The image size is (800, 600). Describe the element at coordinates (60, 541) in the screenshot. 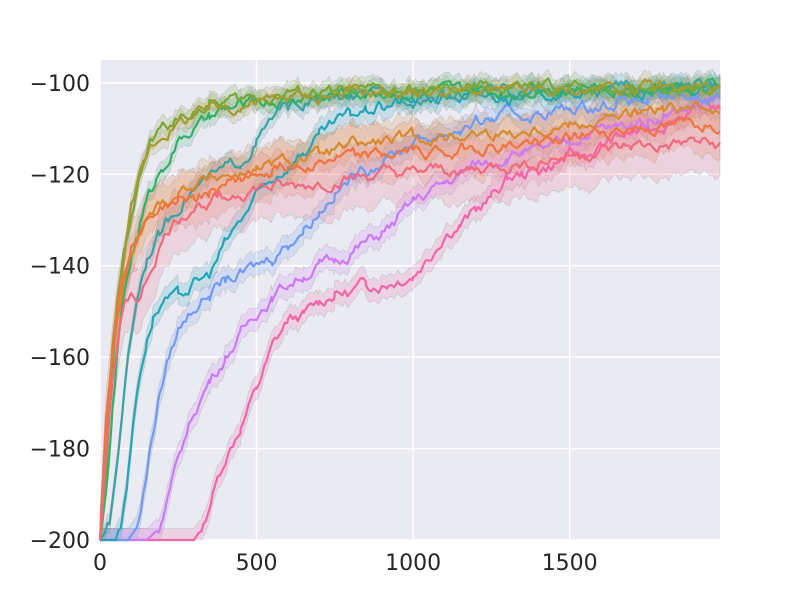

I see `y-tick-label: −200` at that location.